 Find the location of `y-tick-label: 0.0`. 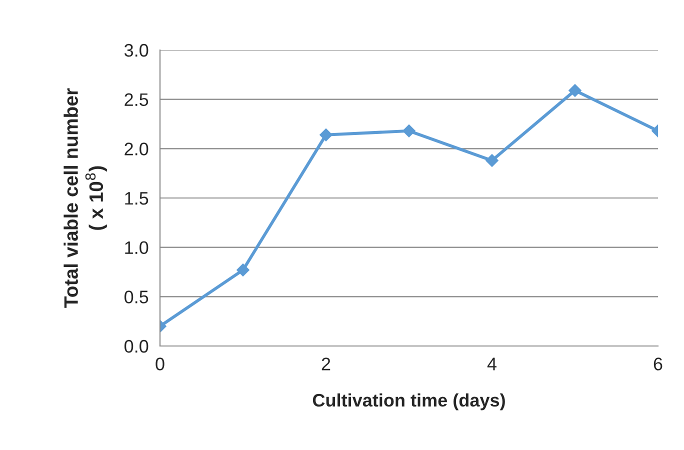

y-tick-label: 0.0 is located at coordinates (136, 346).